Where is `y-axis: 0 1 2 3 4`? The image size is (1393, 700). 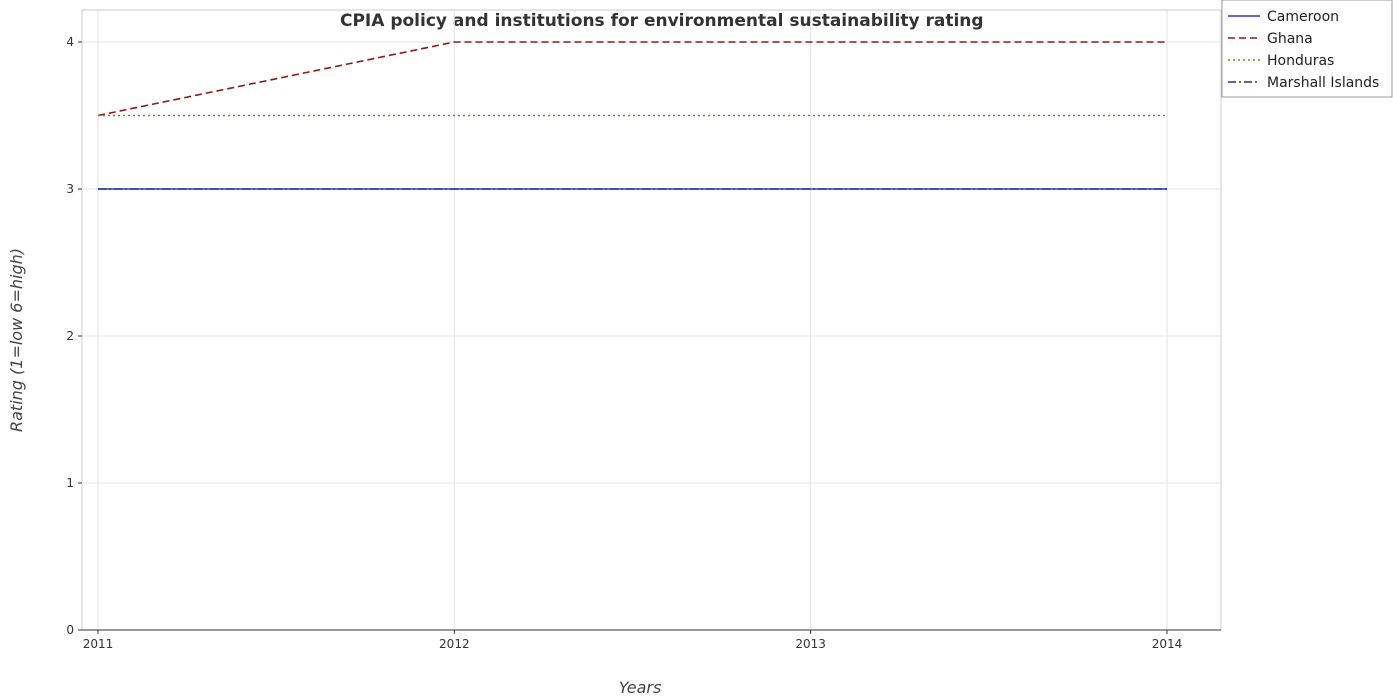 y-axis: 0 1 2 3 4 is located at coordinates (74, 336).